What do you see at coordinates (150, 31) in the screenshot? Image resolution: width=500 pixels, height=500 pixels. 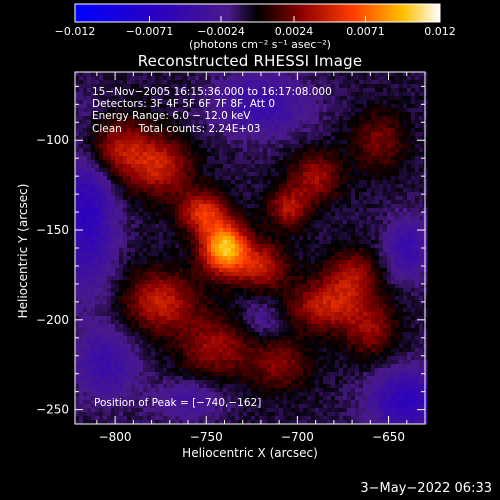 I see `colorbar-tick-label: −0.0071` at bounding box center [150, 31].